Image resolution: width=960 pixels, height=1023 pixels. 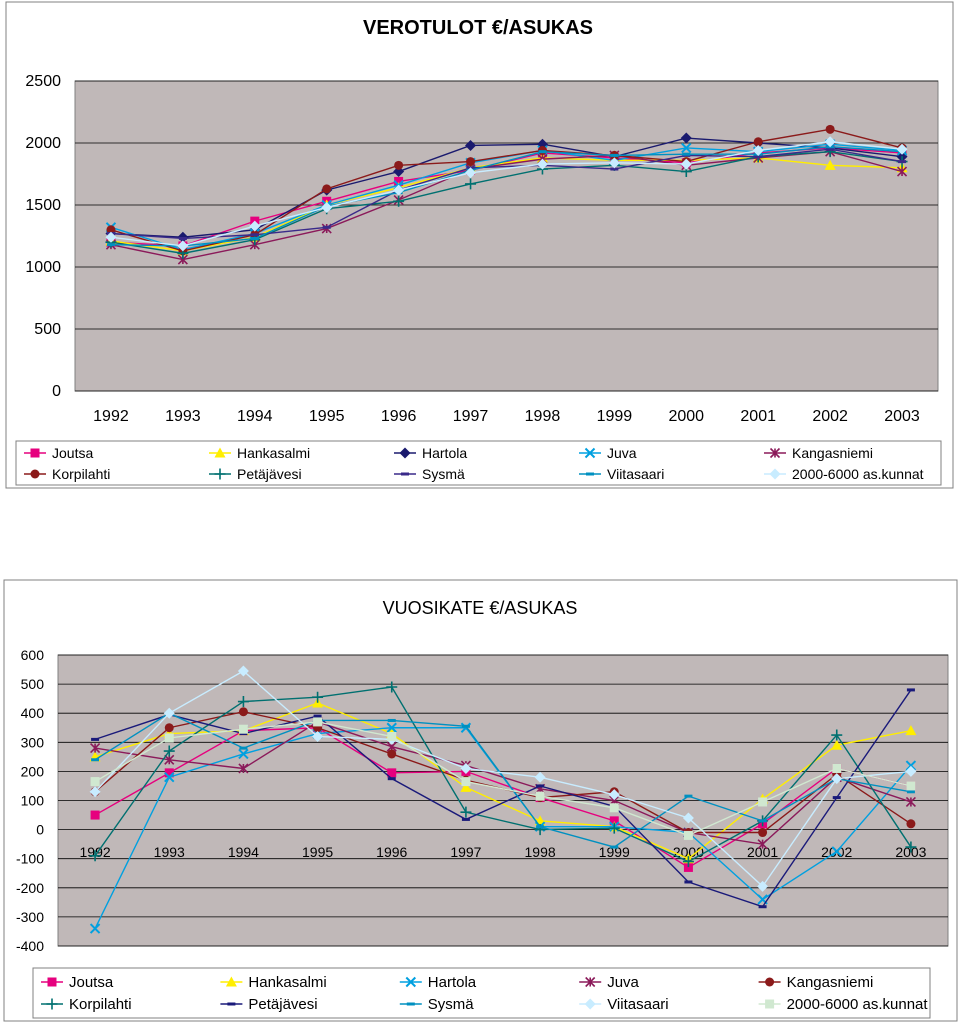 I want to click on y-tick-label: 600, so click(x=33, y=655).